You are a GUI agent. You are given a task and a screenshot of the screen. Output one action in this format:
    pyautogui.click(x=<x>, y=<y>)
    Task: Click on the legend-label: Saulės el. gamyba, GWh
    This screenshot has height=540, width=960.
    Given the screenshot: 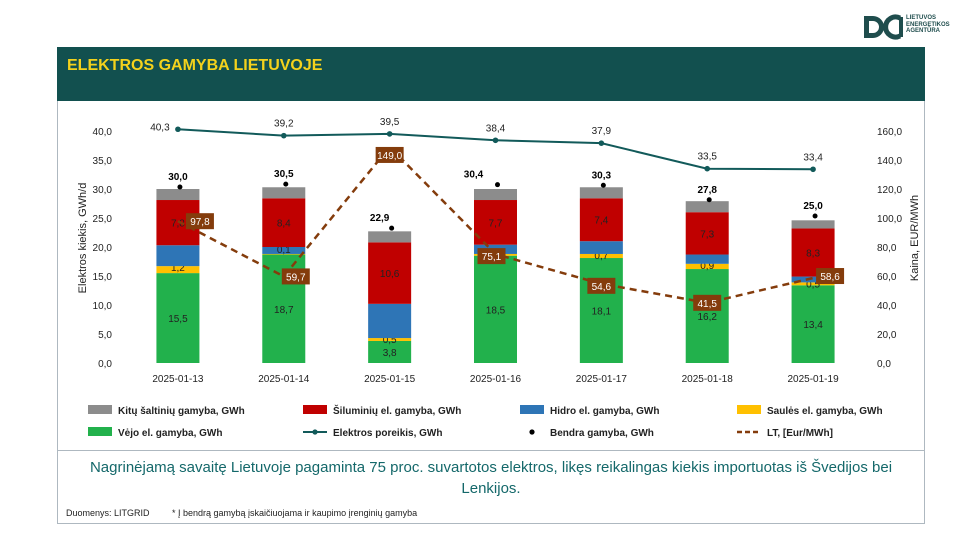 What is the action you would take?
    pyautogui.click(x=825, y=411)
    